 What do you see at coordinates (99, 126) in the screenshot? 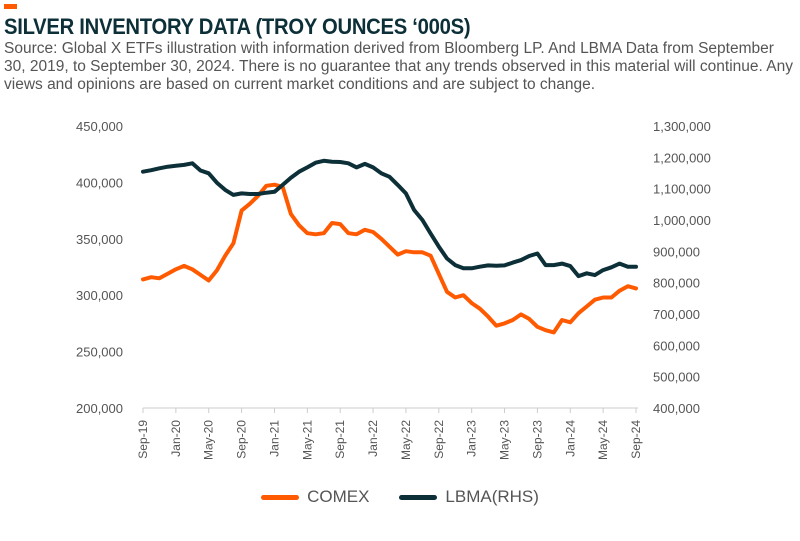
I see `y-left-tick-label: 450,000` at bounding box center [99, 126].